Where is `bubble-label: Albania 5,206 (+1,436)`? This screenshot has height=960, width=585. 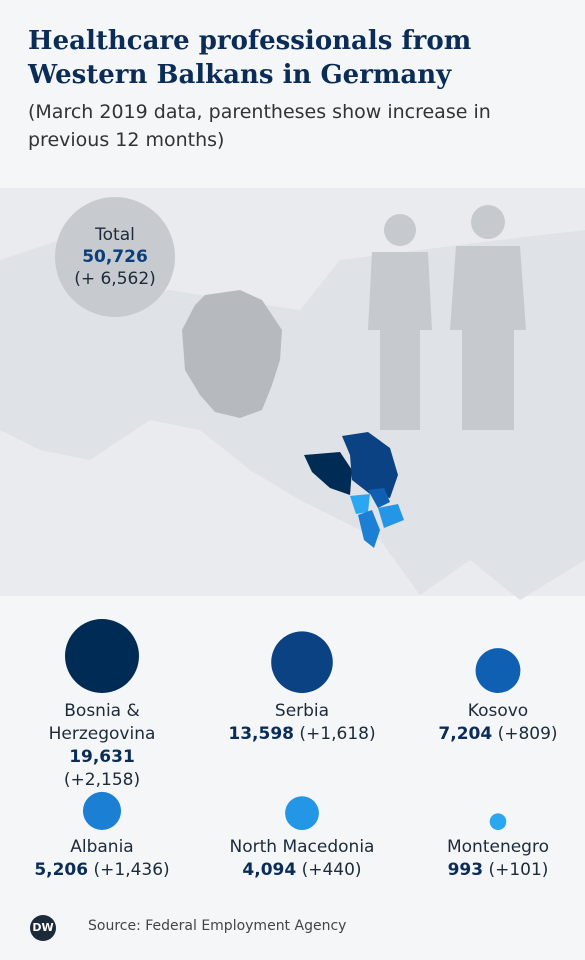 bubble-label: Albania 5,206 (+1,436) is located at coordinates (103, 859).